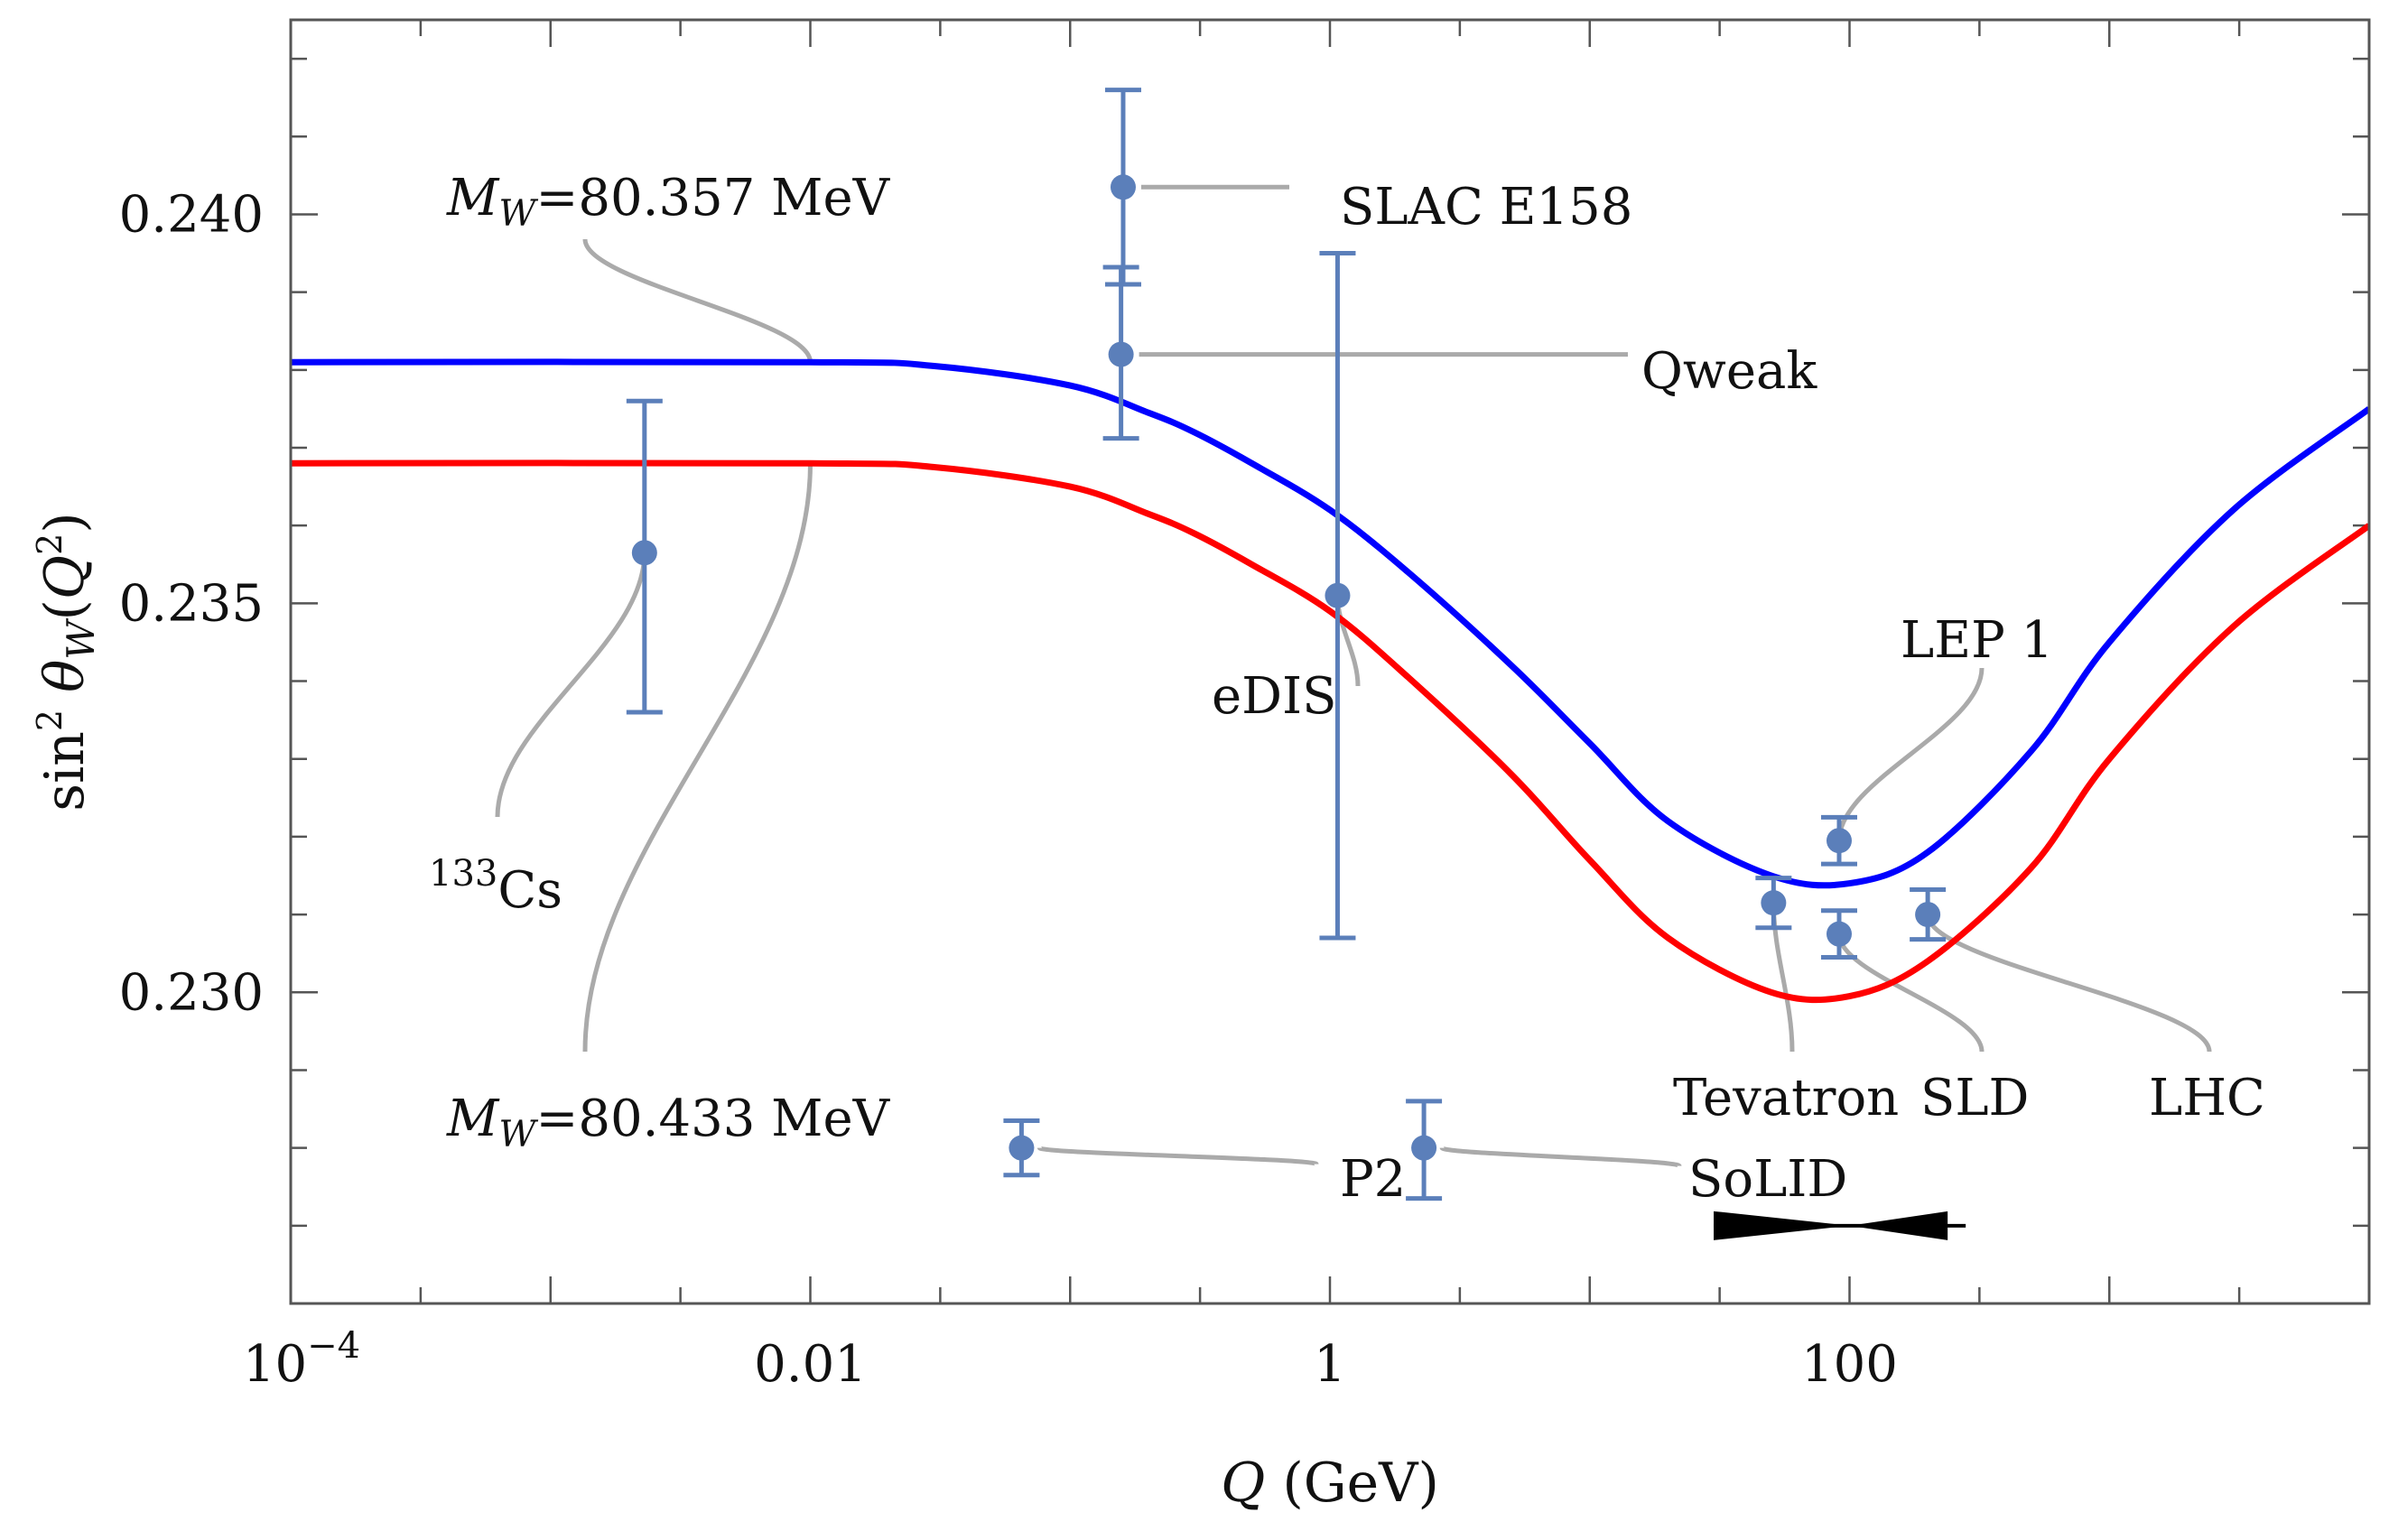 The height and width of the screenshot is (1540, 2389). What do you see at coordinates (495, 886) in the screenshot?
I see `point-label: 133Cs` at bounding box center [495, 886].